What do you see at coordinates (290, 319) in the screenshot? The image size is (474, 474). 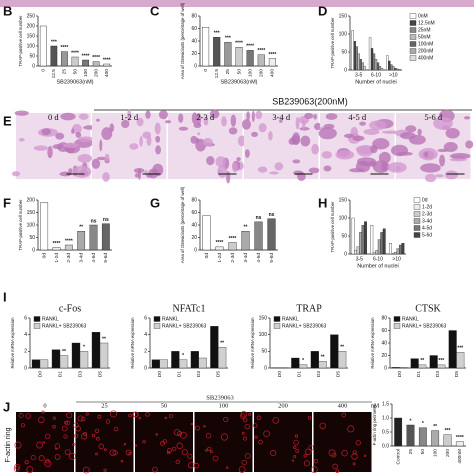 I see `legend-label: RANKL` at bounding box center [290, 319].